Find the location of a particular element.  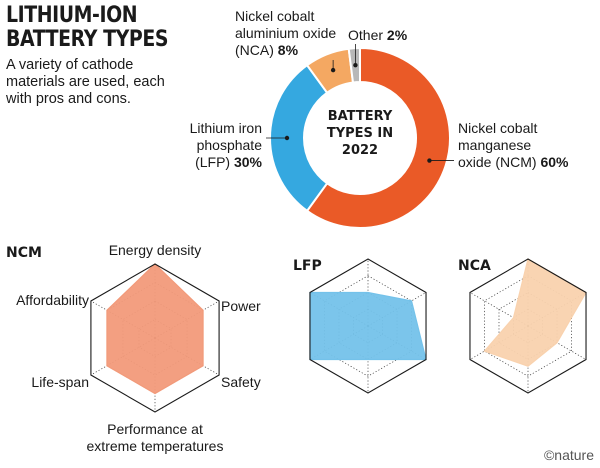

radar-spoke-safety is located at coordinates (187, 356).